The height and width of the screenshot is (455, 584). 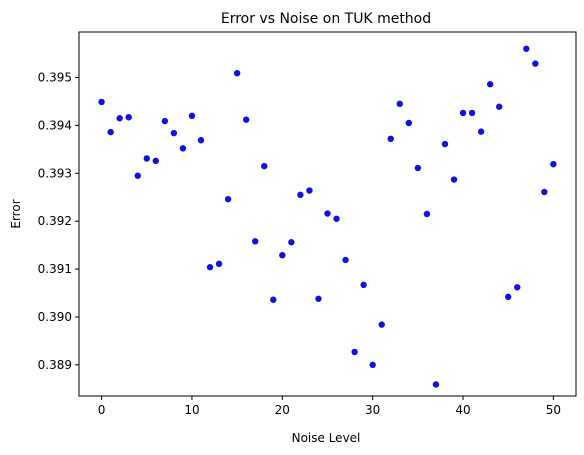 What do you see at coordinates (326, 438) in the screenshot?
I see `x-axis-label: Noise Level` at bounding box center [326, 438].